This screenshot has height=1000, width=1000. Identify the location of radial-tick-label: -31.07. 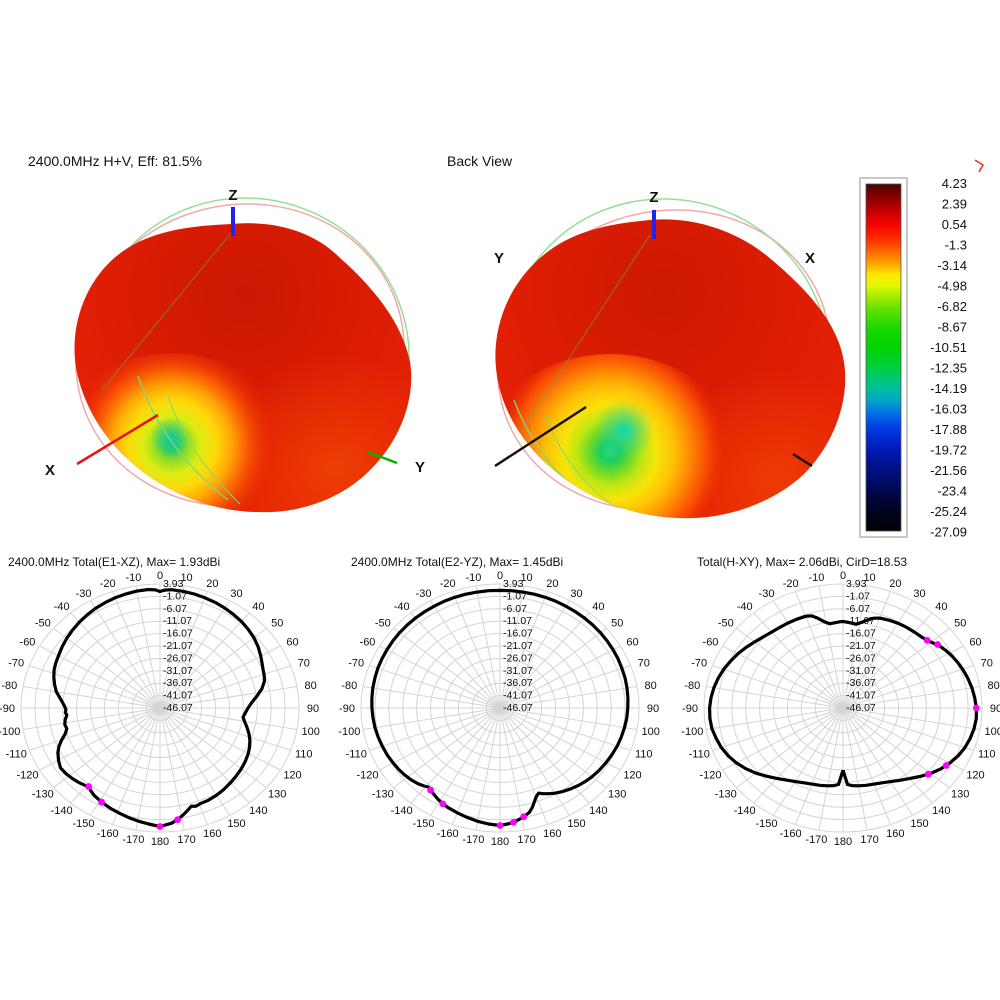
(178, 671).